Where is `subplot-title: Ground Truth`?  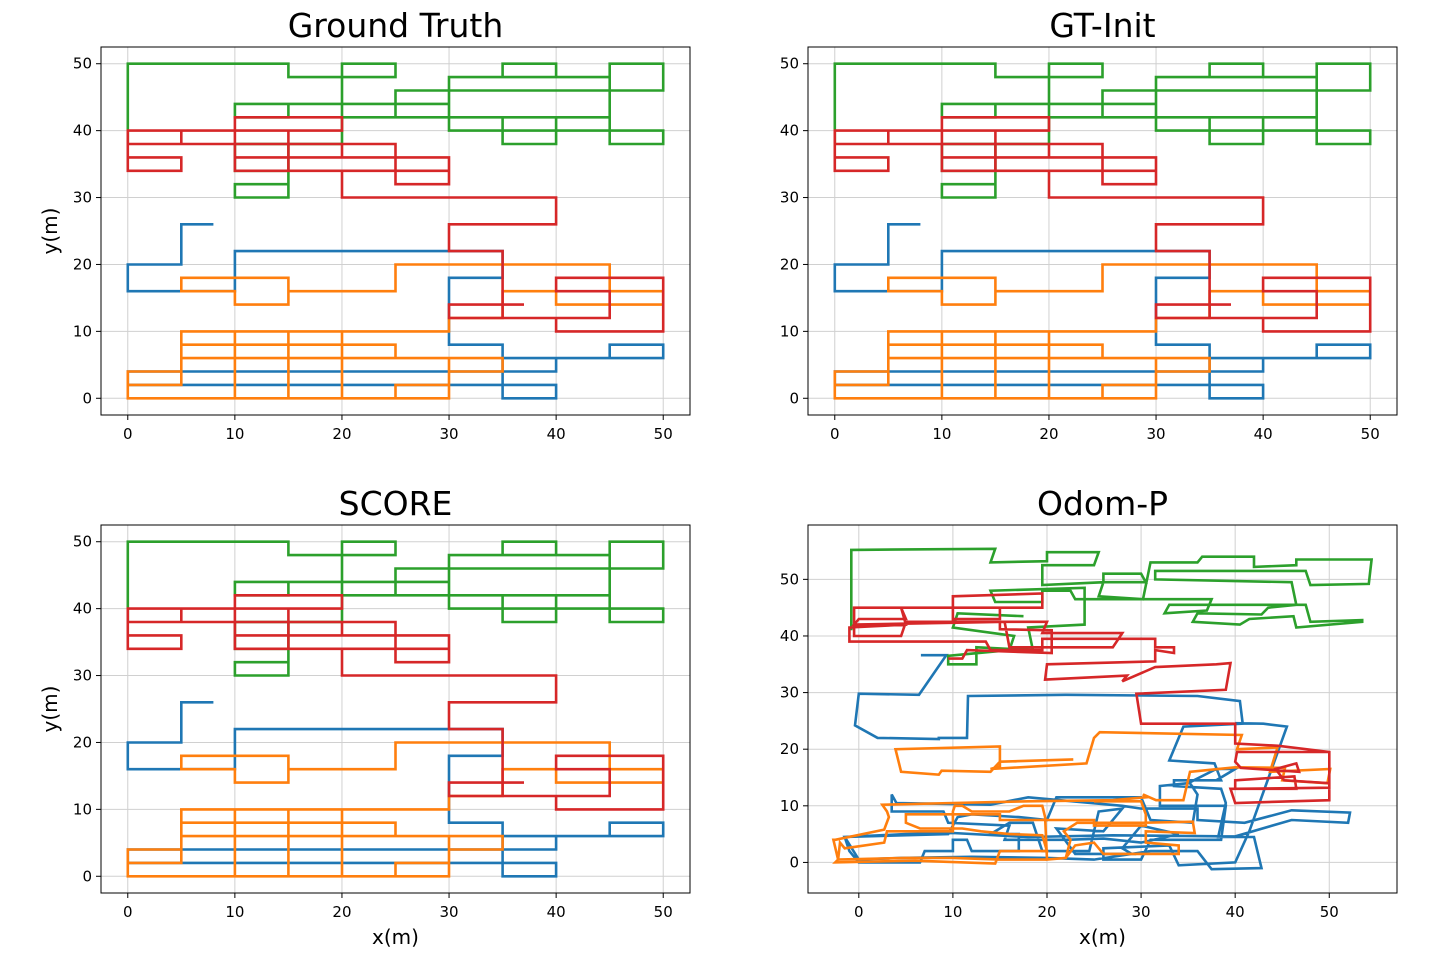
subplot-title: Ground Truth is located at coordinates (396, 25).